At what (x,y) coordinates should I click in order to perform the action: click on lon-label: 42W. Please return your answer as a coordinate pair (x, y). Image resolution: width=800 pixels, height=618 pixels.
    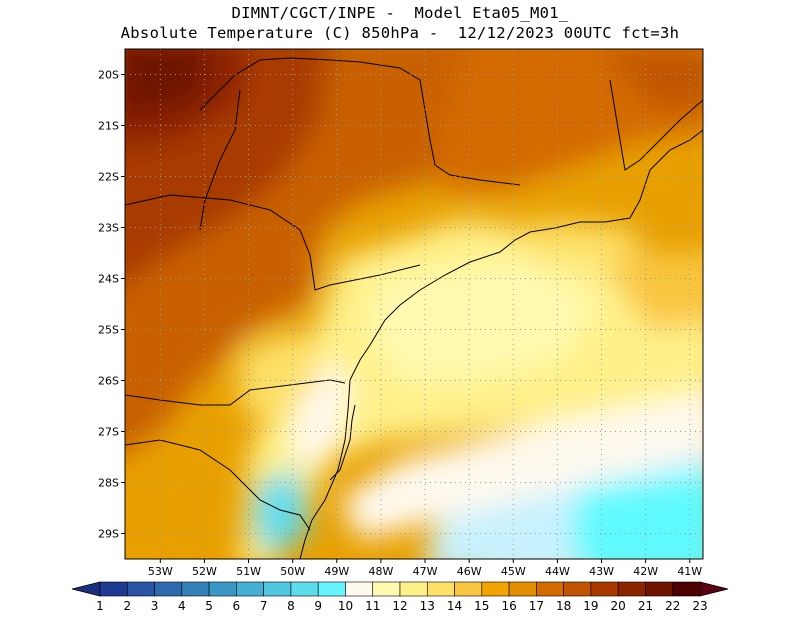
    Looking at the image, I should click on (645, 571).